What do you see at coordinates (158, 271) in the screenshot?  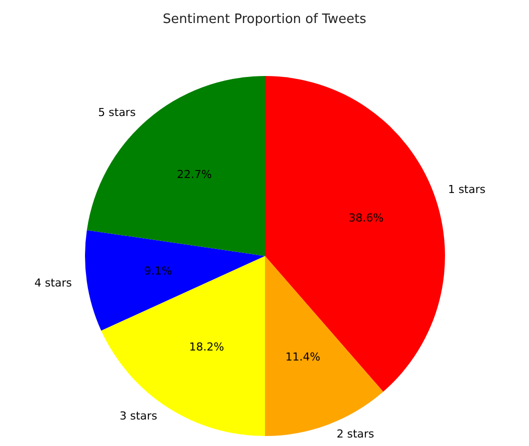 I see `data-label: 9.1%` at bounding box center [158, 271].